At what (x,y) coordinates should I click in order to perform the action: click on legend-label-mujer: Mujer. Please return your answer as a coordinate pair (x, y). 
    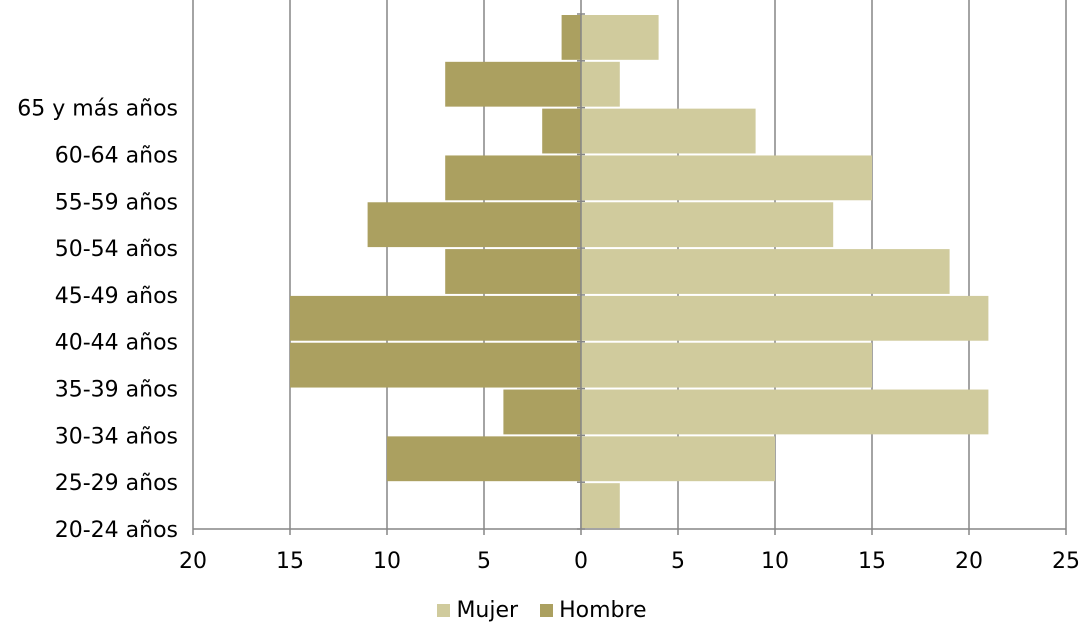
    Looking at the image, I should click on (487, 610).